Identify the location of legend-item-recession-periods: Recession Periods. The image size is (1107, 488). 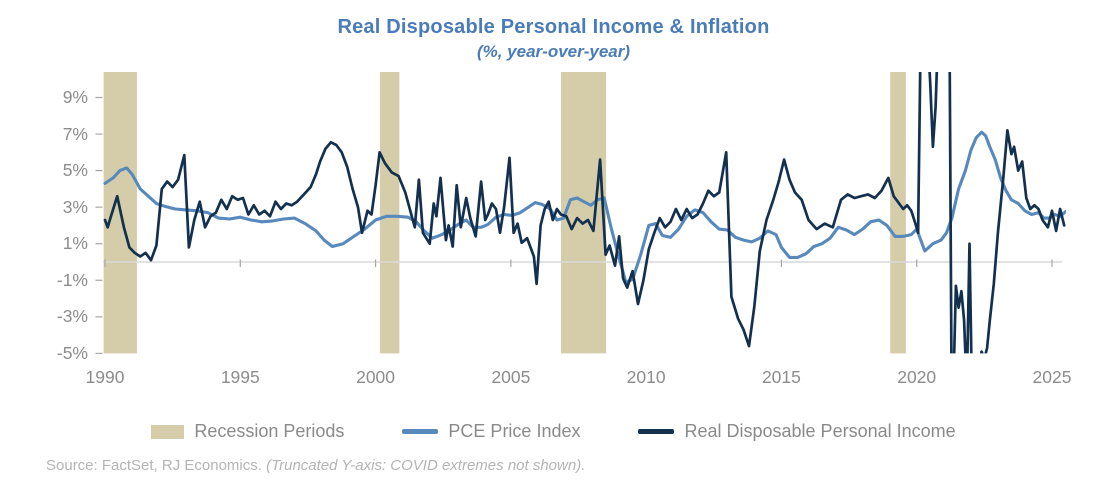
(247, 431).